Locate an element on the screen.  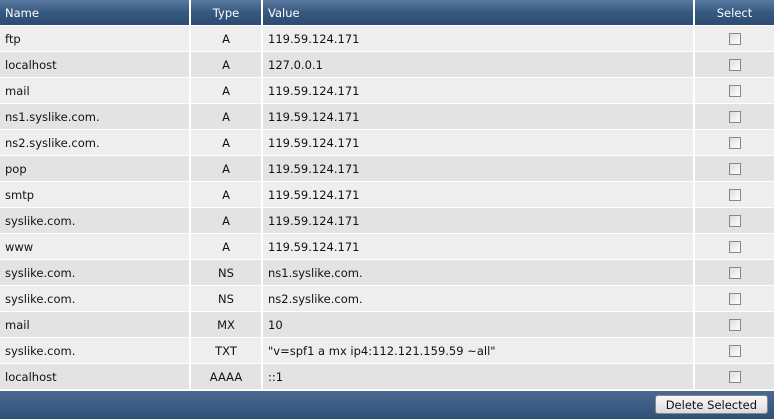
record-name: www is located at coordinates (95, 246).